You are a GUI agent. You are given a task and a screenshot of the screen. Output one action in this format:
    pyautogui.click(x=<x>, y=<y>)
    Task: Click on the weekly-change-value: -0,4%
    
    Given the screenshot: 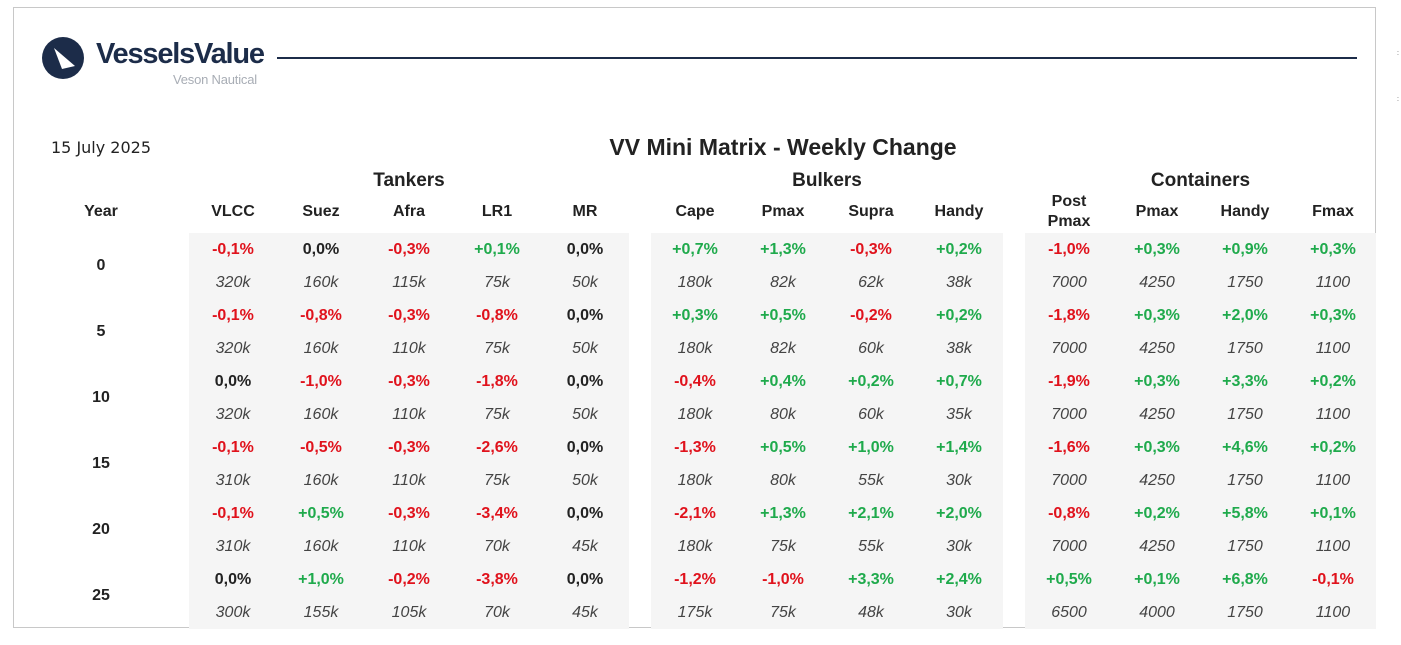 What is the action you would take?
    pyautogui.click(x=695, y=381)
    